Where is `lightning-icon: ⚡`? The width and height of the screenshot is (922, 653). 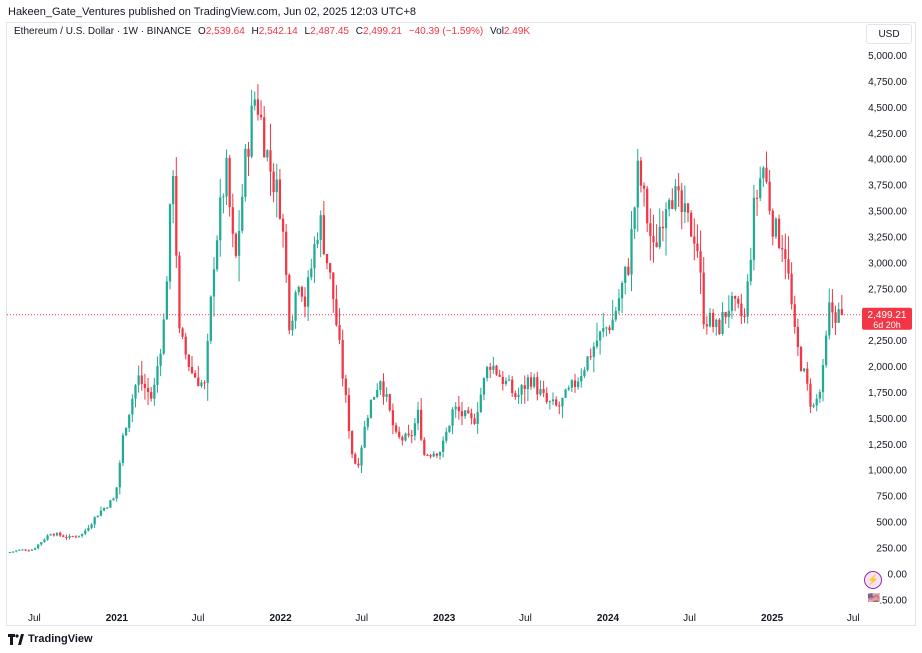 lightning-icon: ⚡ is located at coordinates (873, 580).